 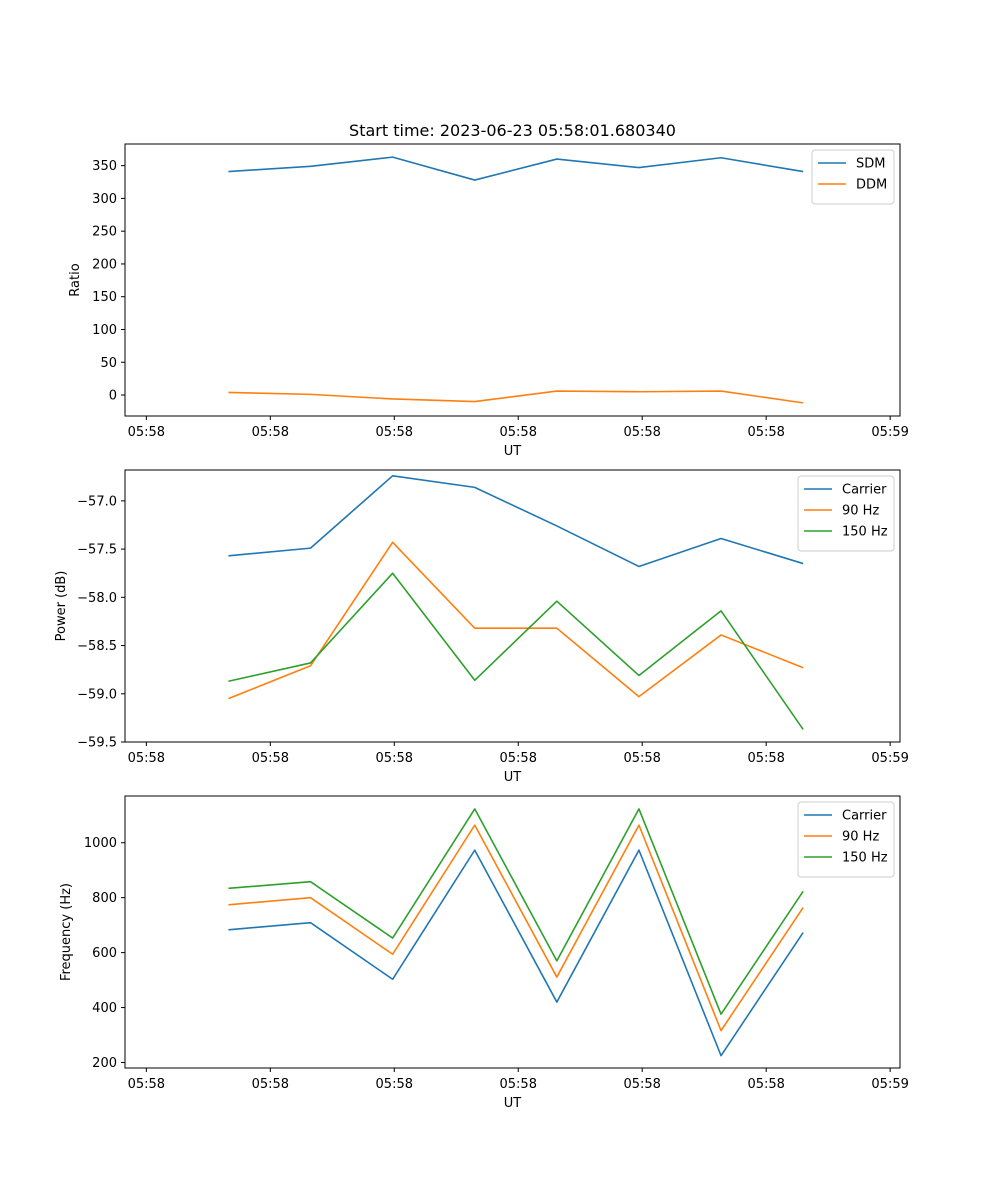 I want to click on frequency-legend: Carrier 90 Hz 150 Hz, so click(x=846, y=839).